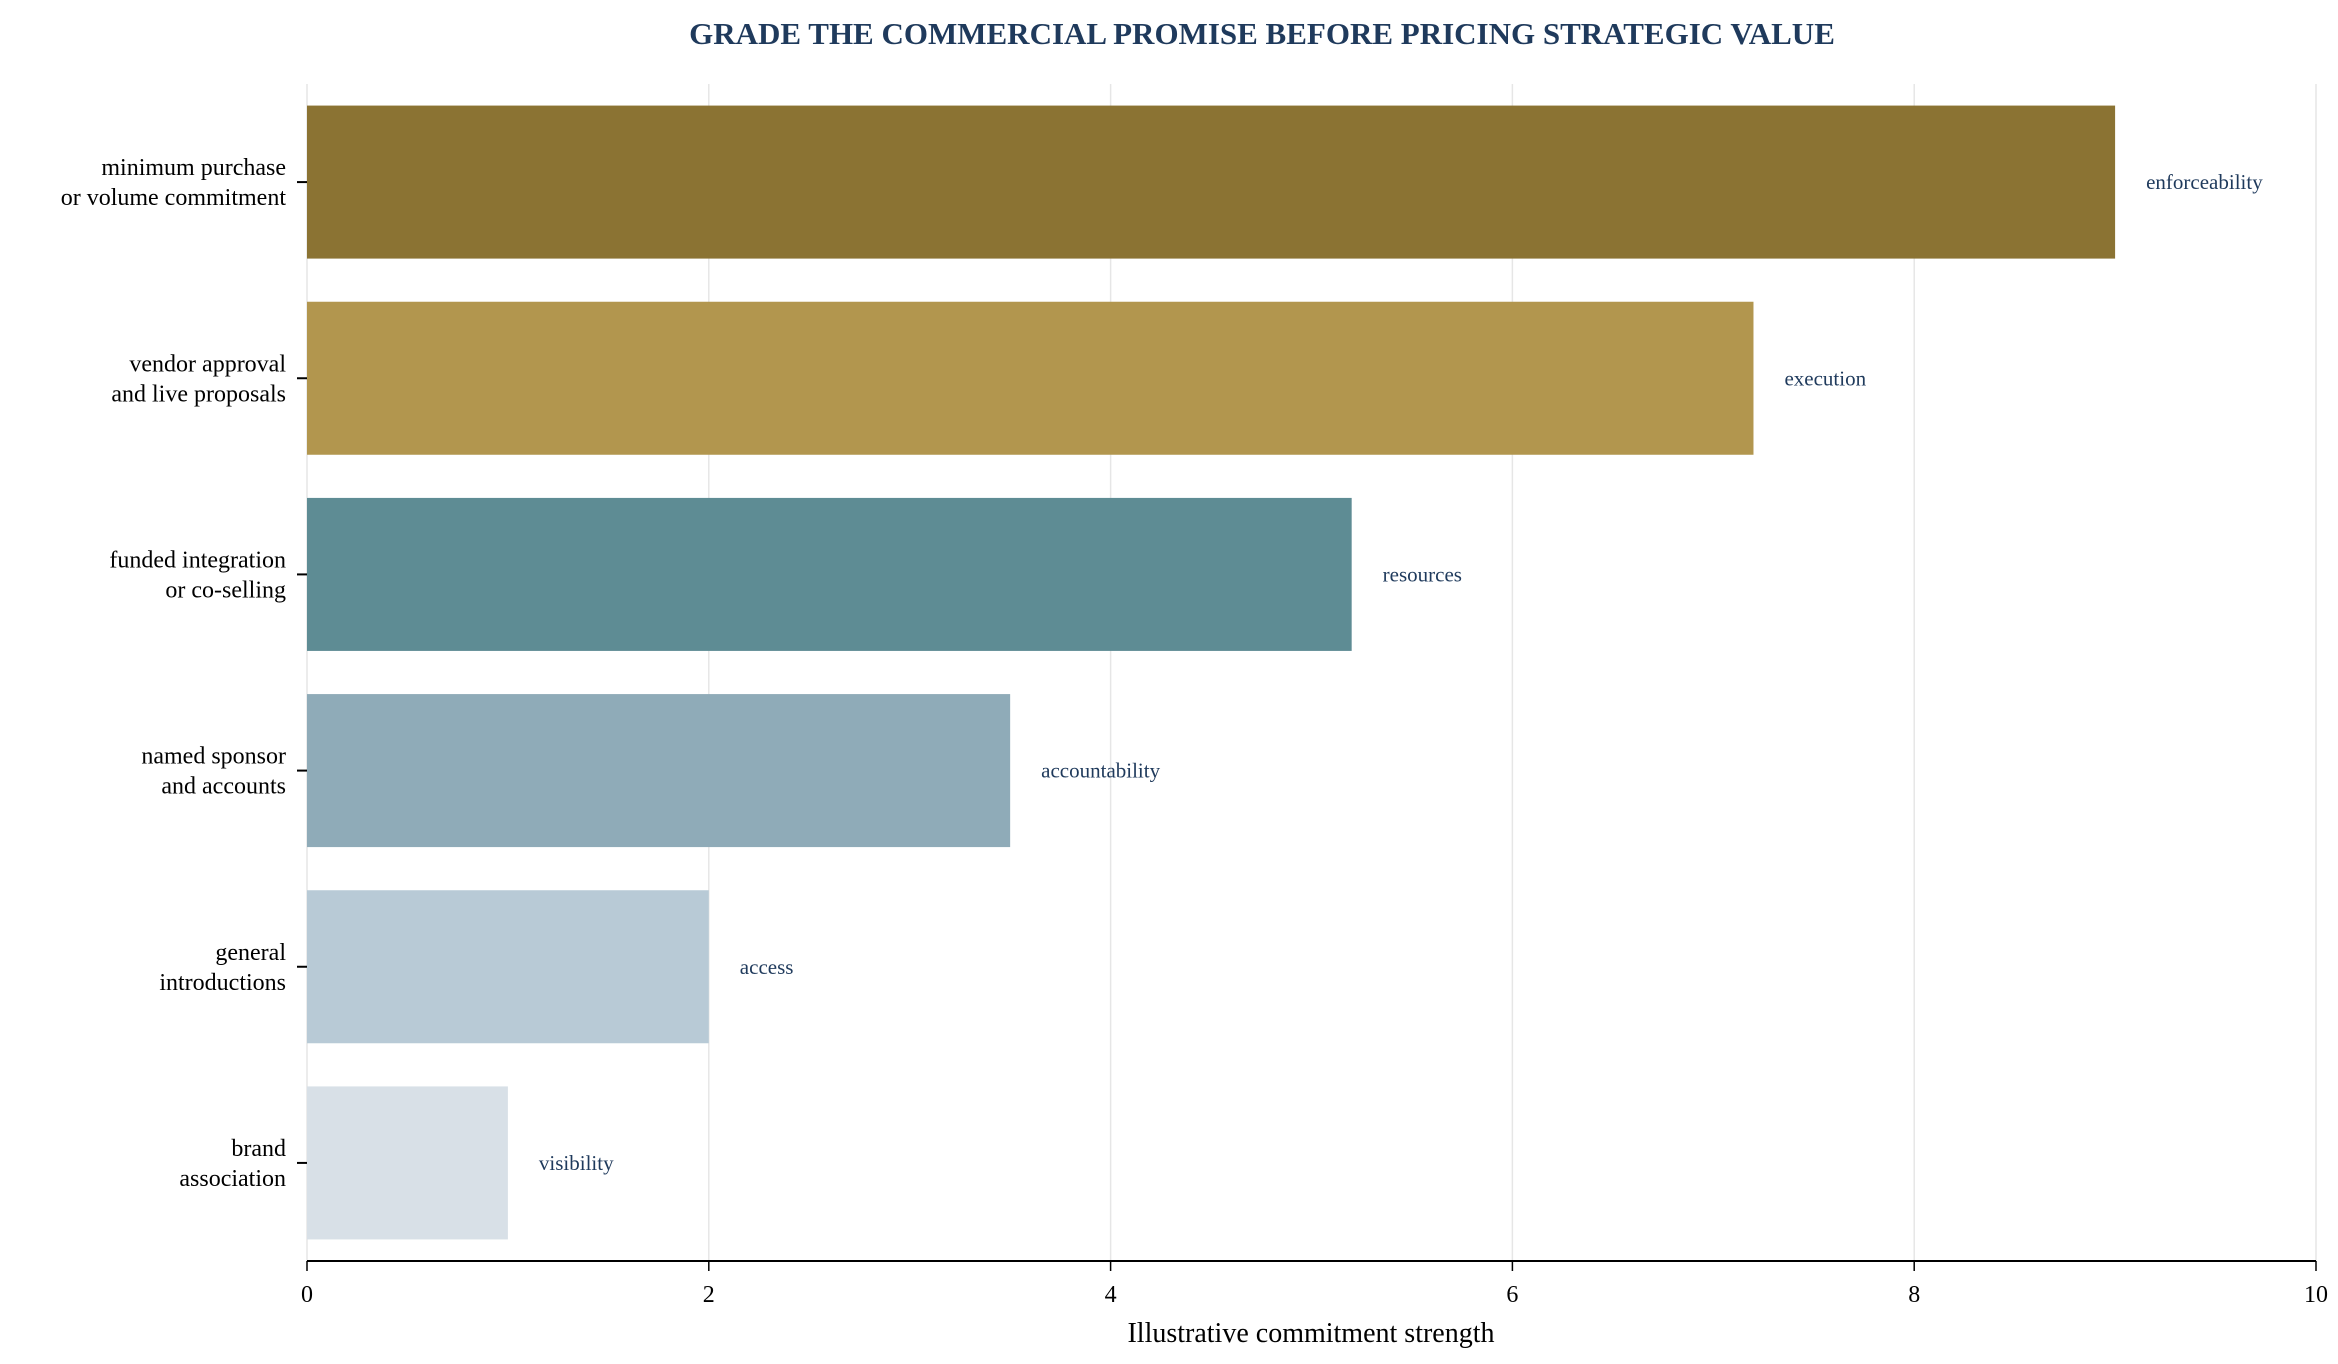  I want to click on y-category-label: brand association, so click(232, 1164).